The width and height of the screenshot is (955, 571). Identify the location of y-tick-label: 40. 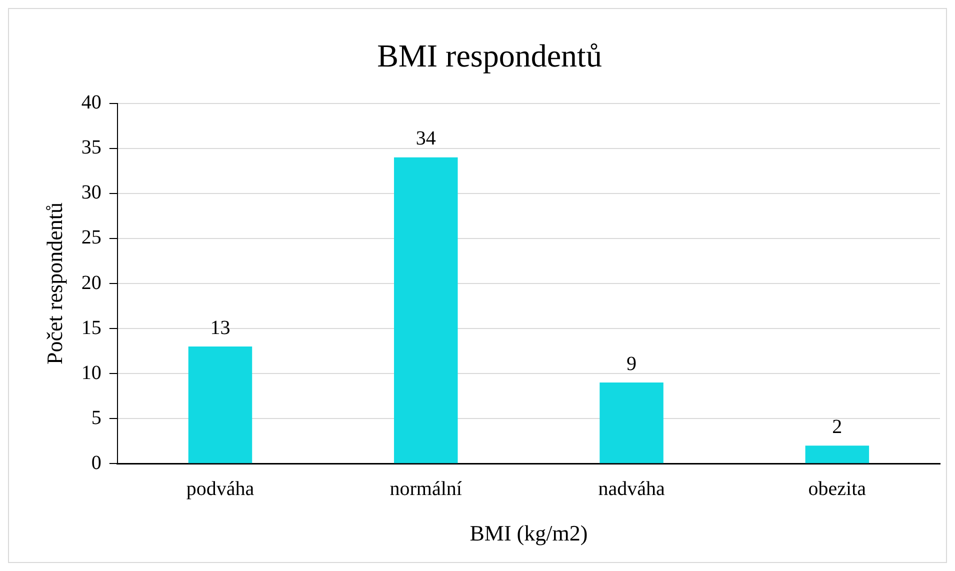
(91, 103).